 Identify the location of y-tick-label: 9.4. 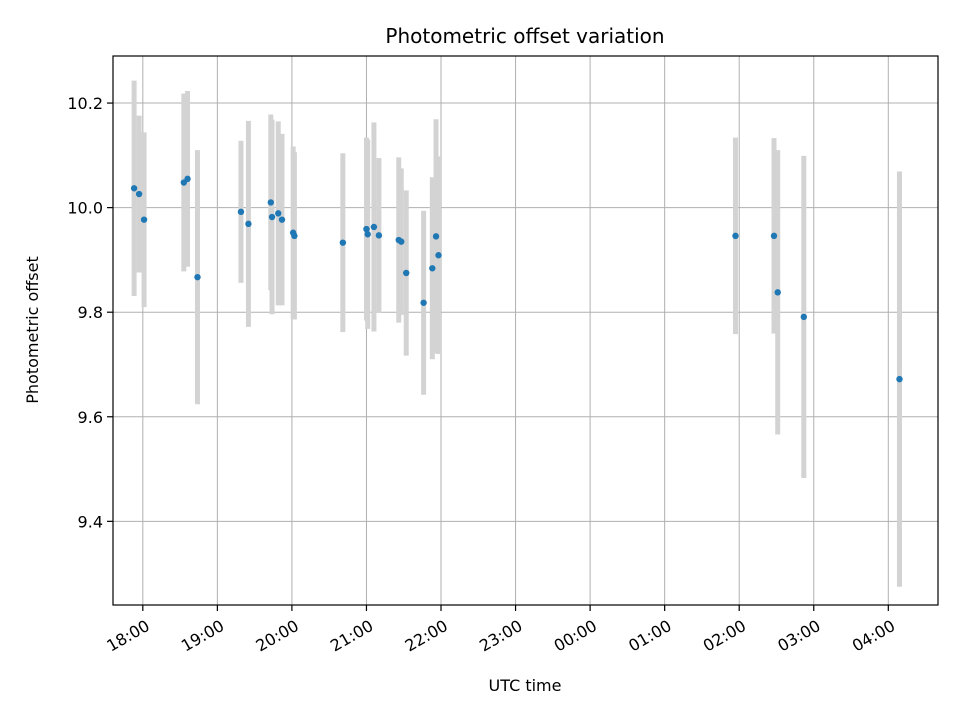
(90, 521).